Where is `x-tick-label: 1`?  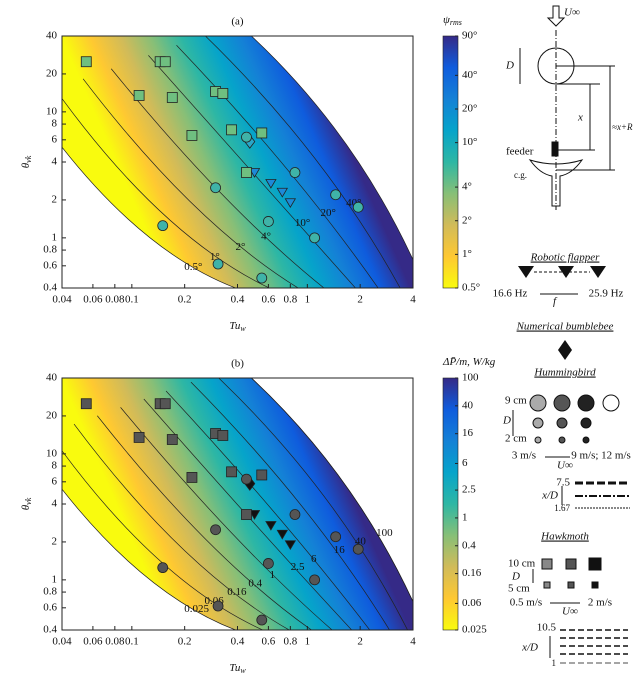 x-tick-label: 1 is located at coordinates (308, 642).